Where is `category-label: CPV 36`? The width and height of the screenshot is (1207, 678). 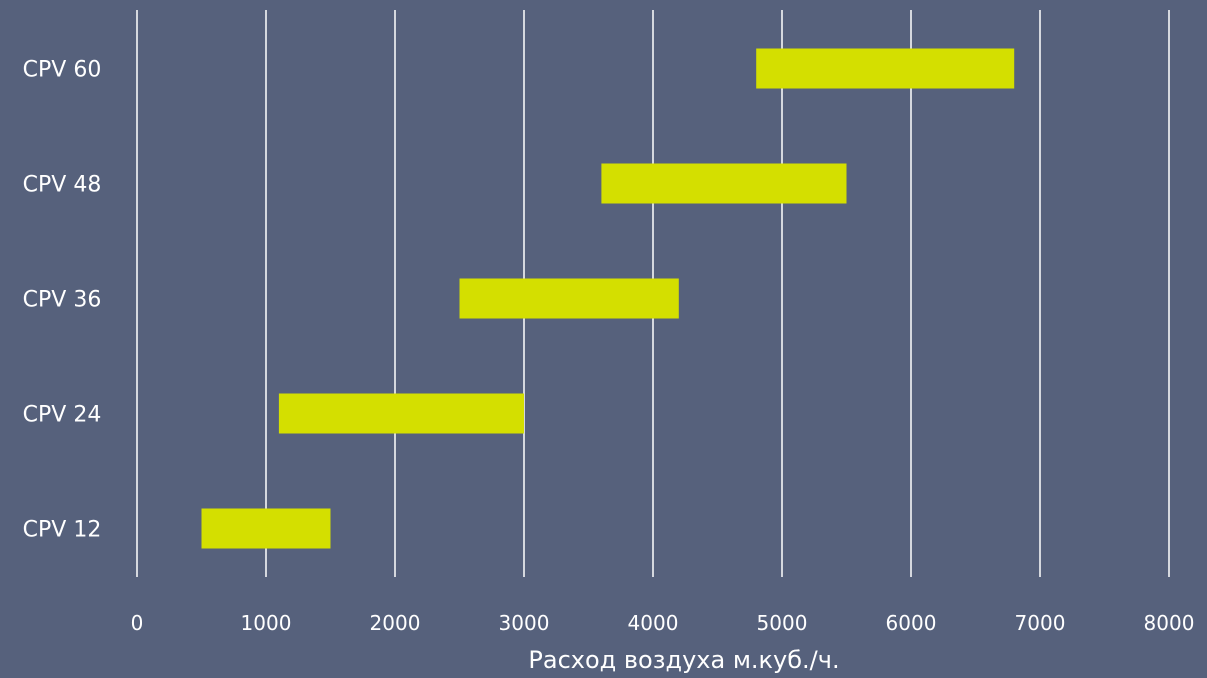 category-label: CPV 36 is located at coordinates (62, 300).